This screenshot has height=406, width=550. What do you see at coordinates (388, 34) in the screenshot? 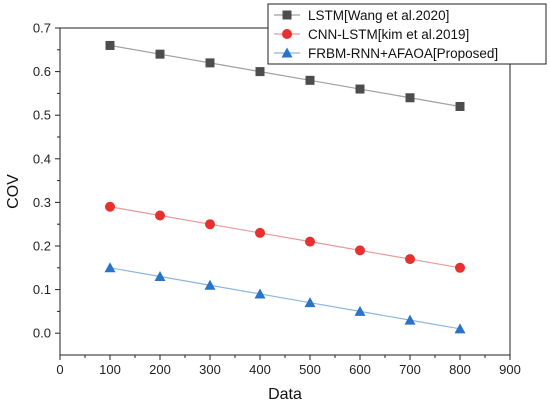
I see `legend-label: CNN-LSTM[kim et al.2019]` at bounding box center [388, 34].